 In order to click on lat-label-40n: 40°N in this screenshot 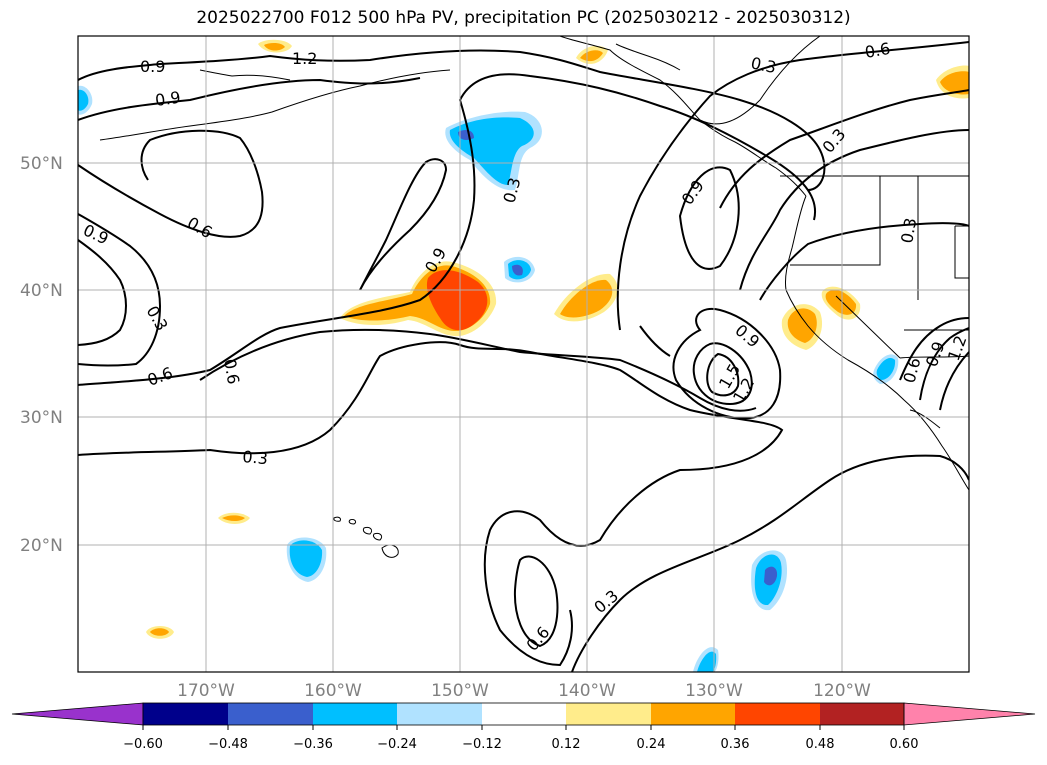, I will do `click(41, 291)`.